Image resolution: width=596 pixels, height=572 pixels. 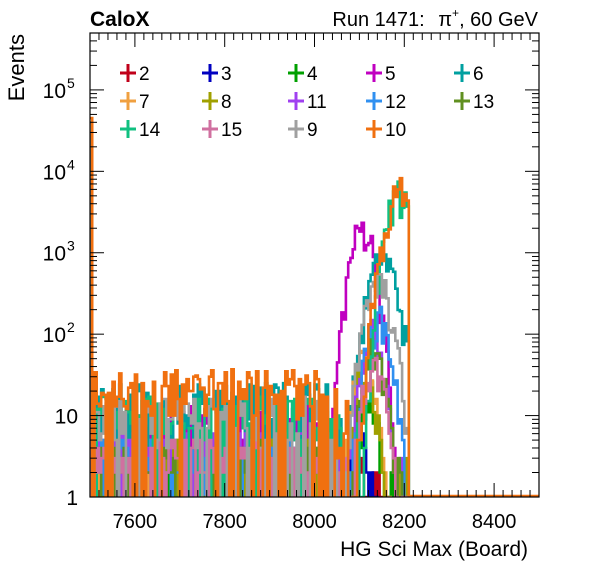 What do you see at coordinates (483, 102) in the screenshot?
I see `legend-label: 13` at bounding box center [483, 102].